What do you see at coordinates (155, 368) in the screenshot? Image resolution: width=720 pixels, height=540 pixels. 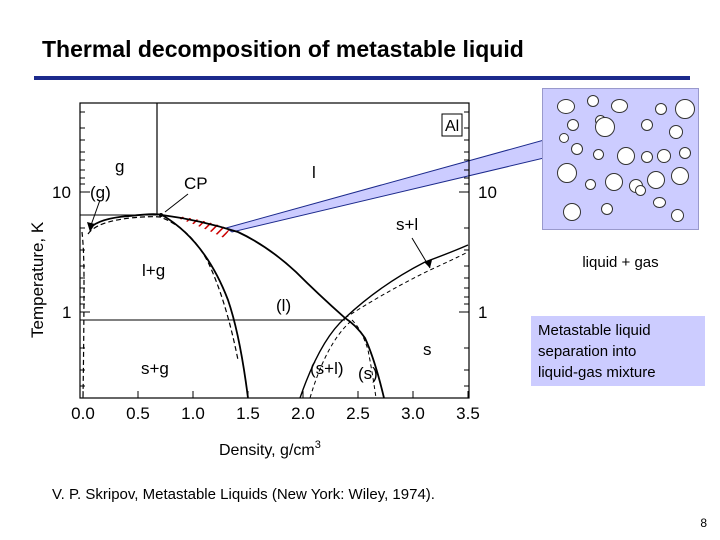 I see `region-s-plus-g: s+g` at bounding box center [155, 368].